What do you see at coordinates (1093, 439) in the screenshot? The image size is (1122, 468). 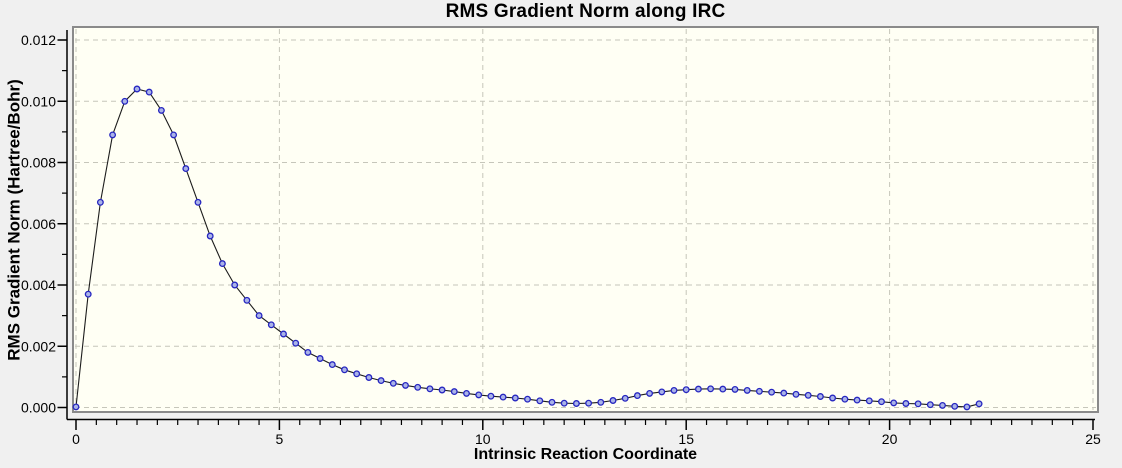 I see `x-tick-label: 25` at bounding box center [1093, 439].